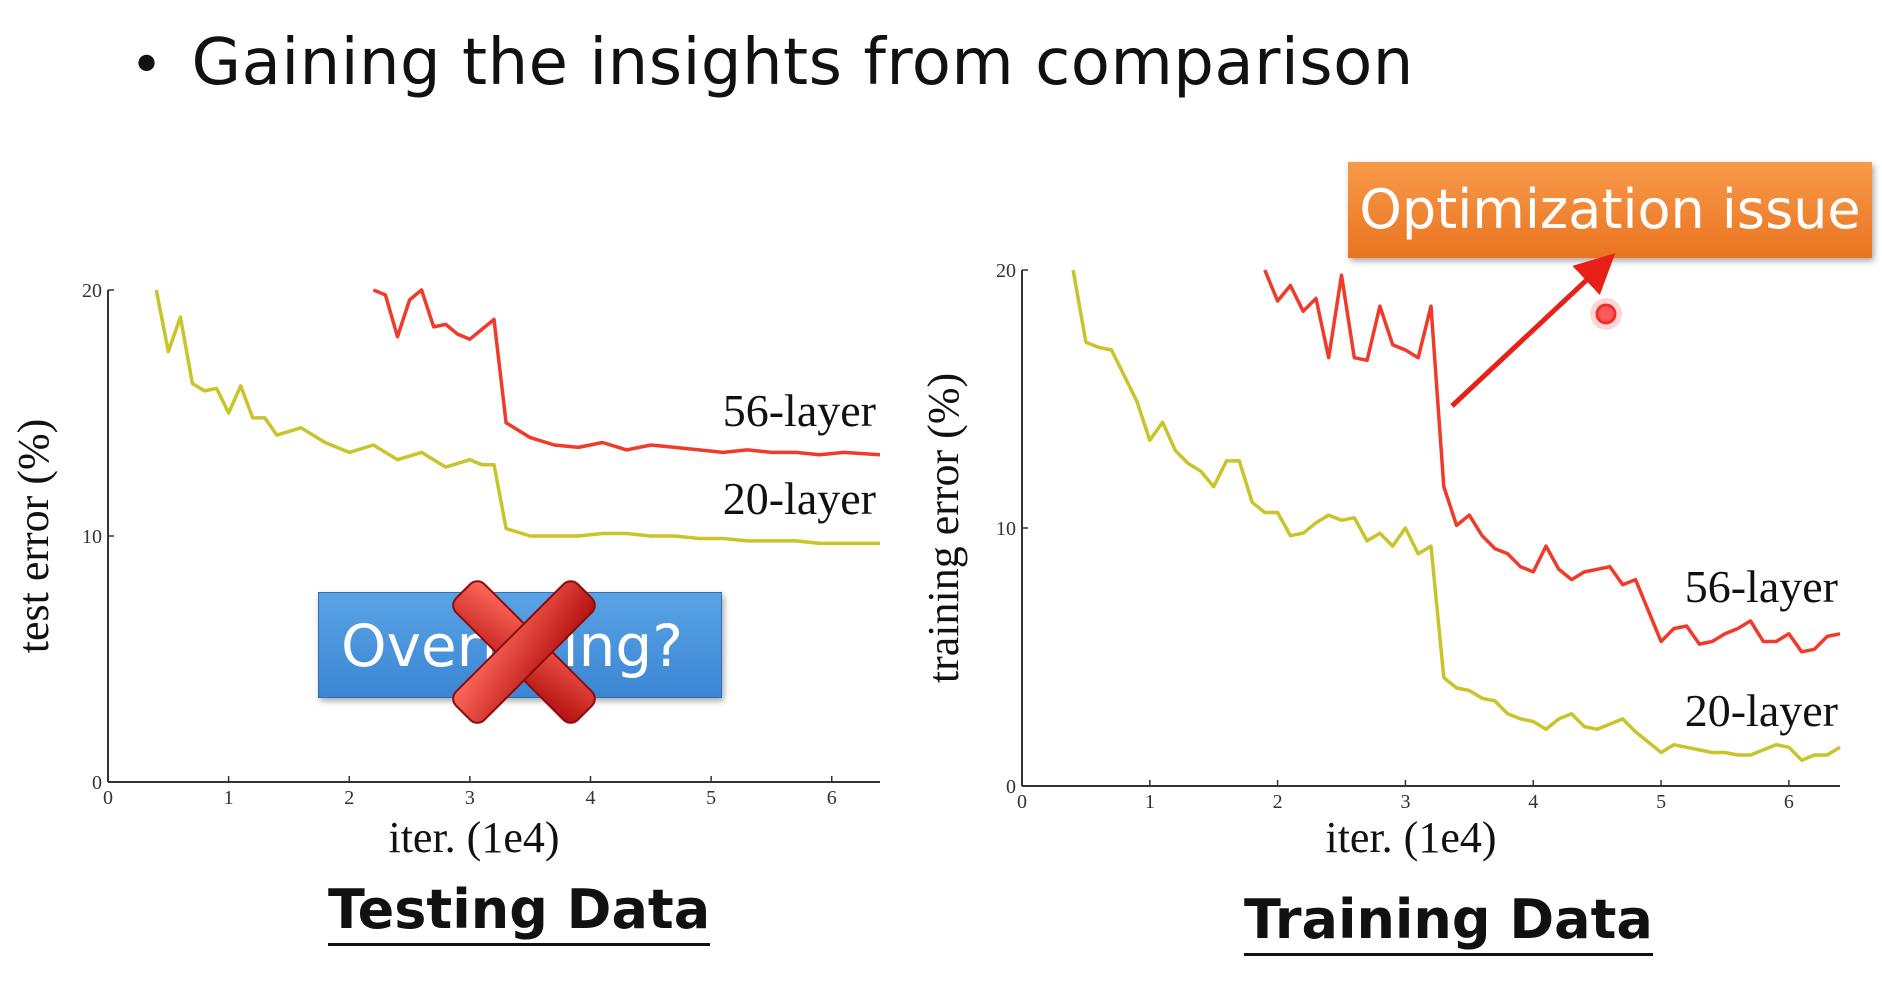  I want to click on slide-title-text: Gaining the insights from comparison, so click(802, 63).